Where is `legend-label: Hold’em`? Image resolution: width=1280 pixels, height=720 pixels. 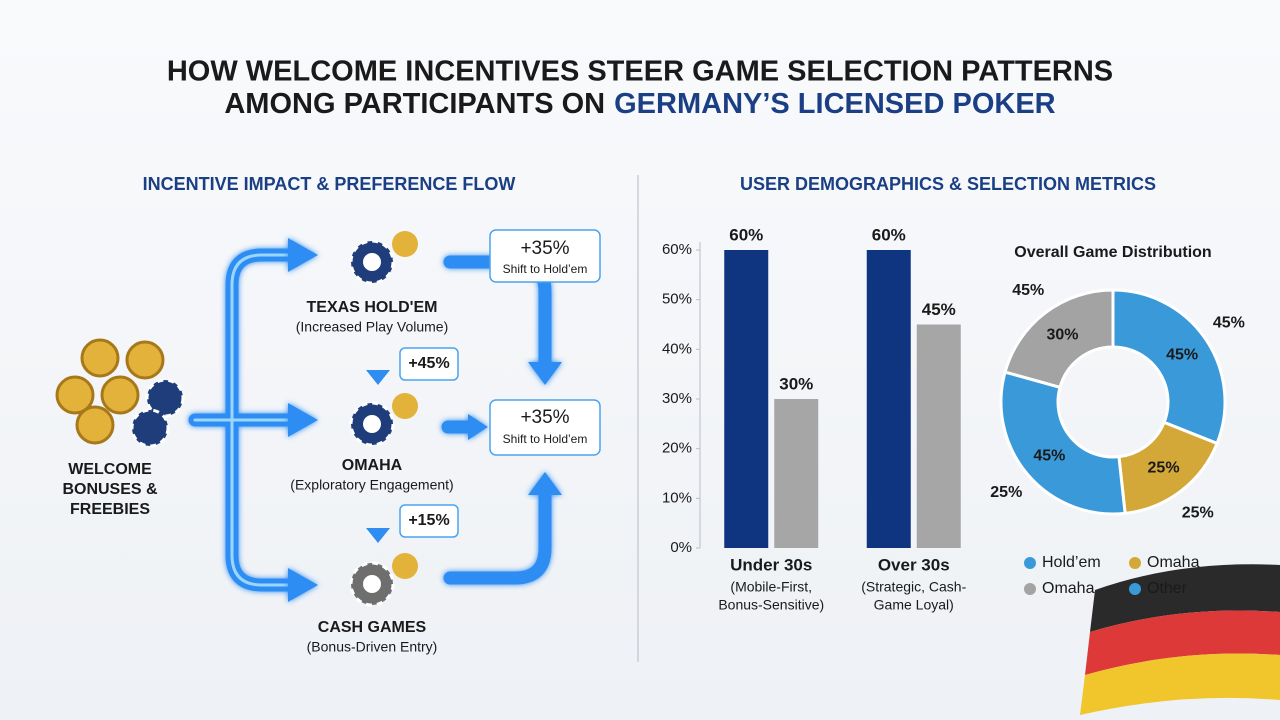
legend-label: Hold’em is located at coordinates (1071, 562).